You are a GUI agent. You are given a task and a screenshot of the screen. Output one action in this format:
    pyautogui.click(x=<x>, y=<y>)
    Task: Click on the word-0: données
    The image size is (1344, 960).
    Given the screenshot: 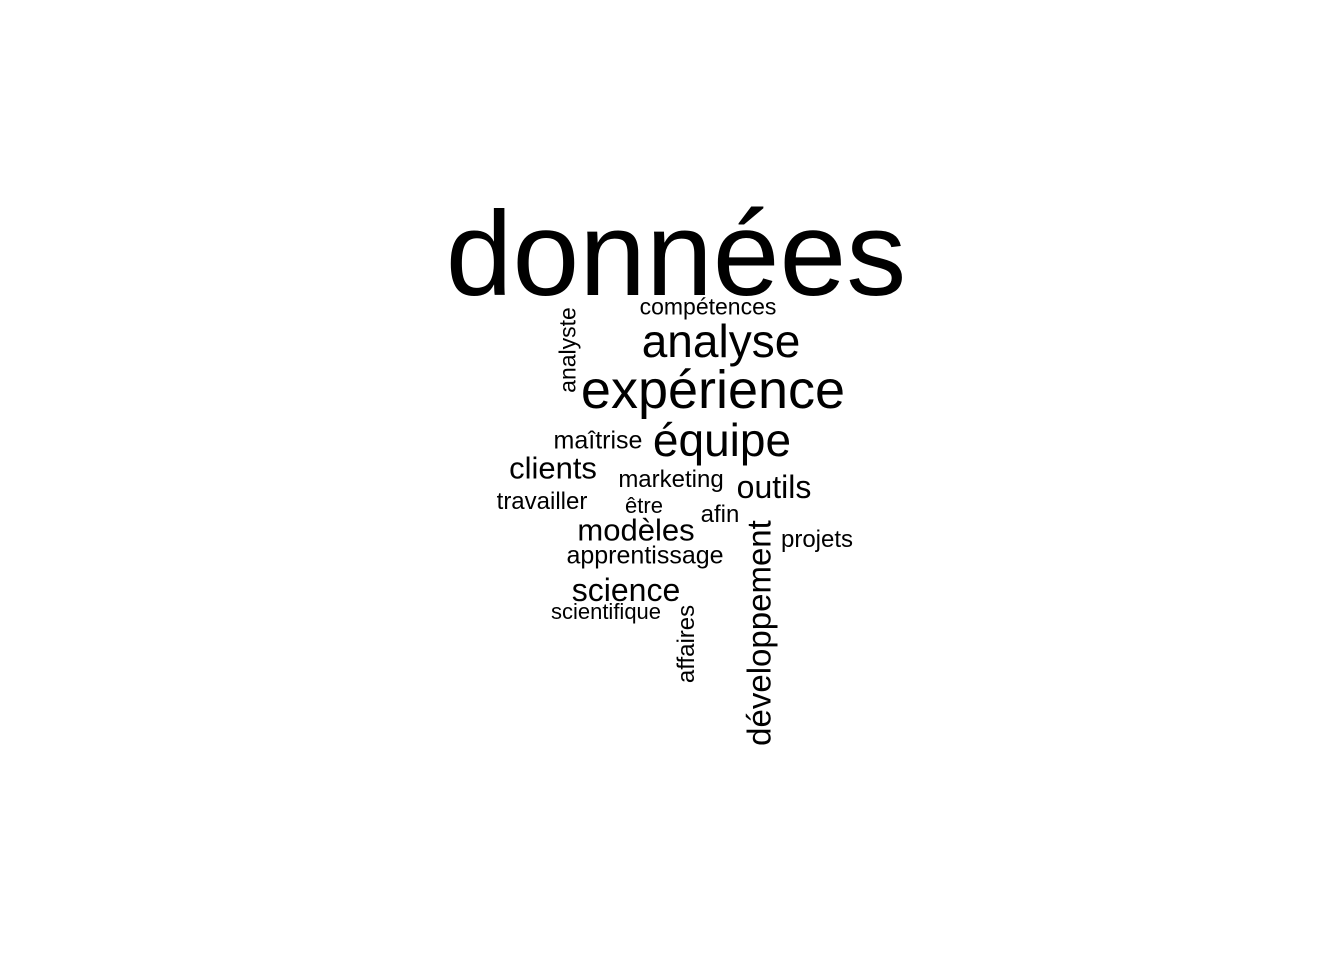 What is the action you would take?
    pyautogui.click(x=676, y=254)
    